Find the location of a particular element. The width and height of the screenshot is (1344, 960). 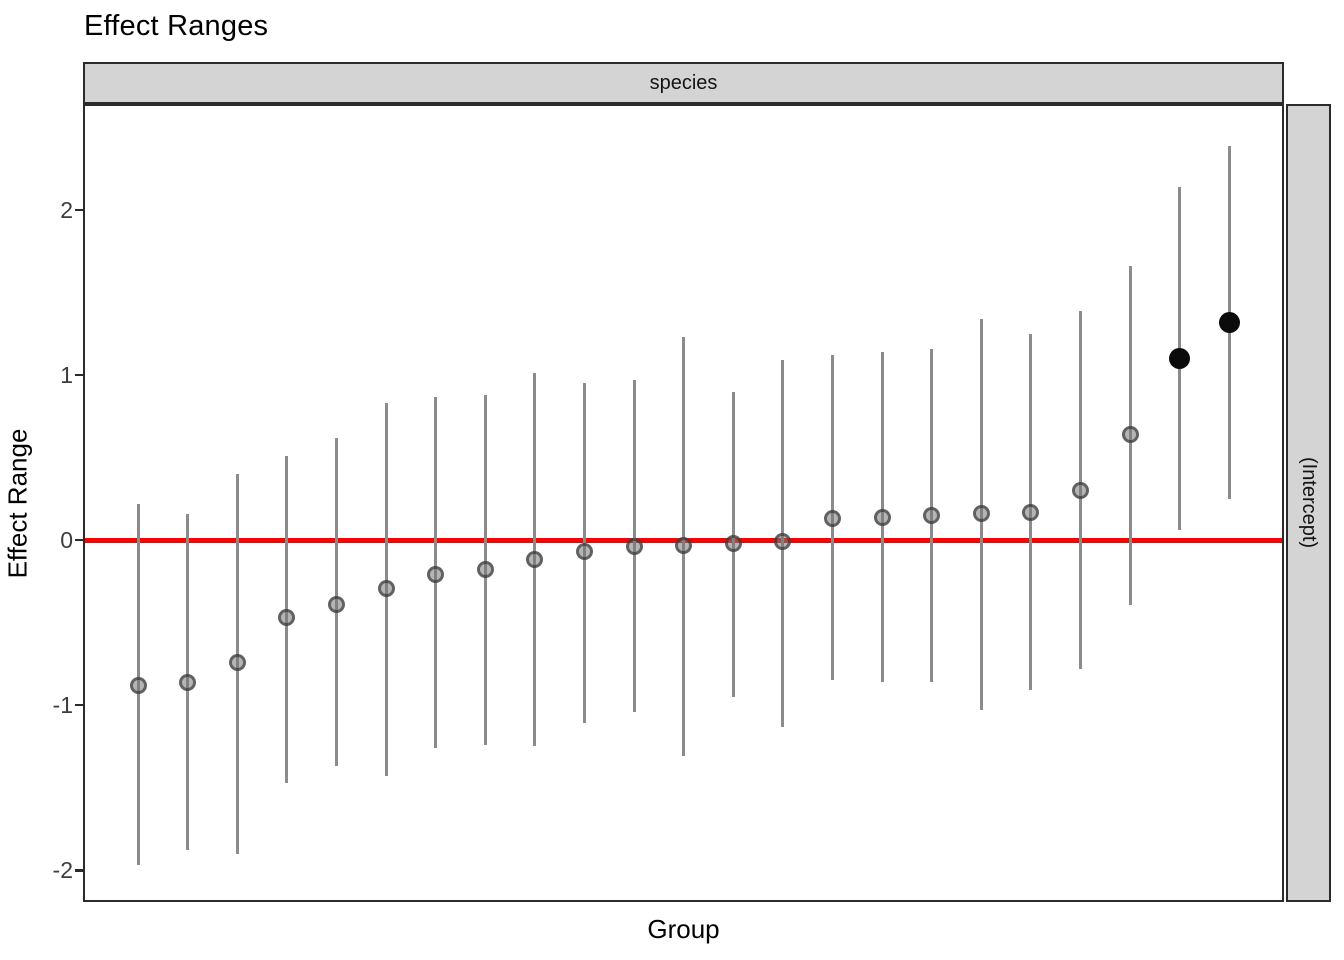

facet-strip-right-label: (Intercept) is located at coordinates (1309, 503).